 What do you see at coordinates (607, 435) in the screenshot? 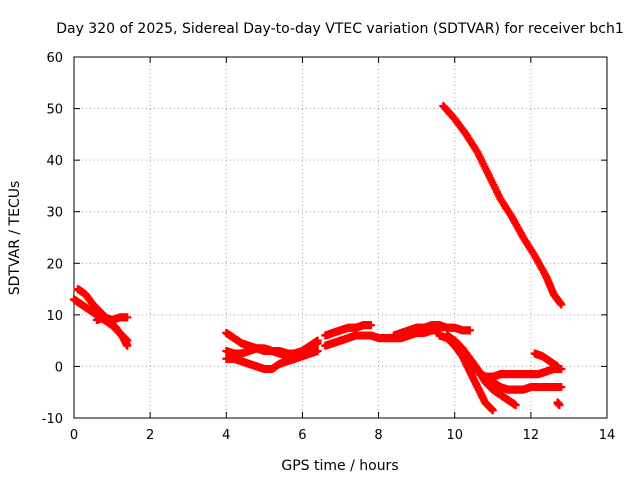
I see `x-tick-label: 14` at bounding box center [607, 435].